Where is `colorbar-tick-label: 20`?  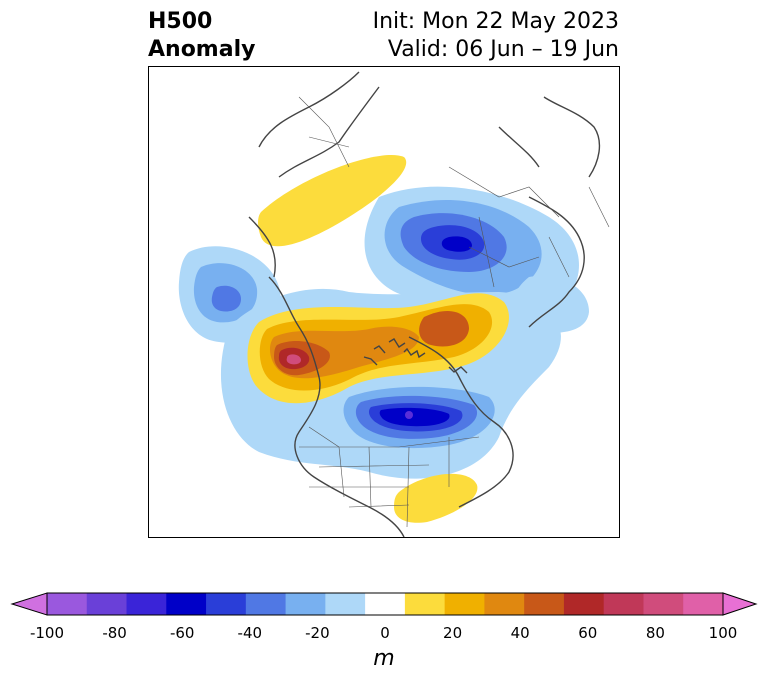
colorbar-tick-label: 20 is located at coordinates (453, 633).